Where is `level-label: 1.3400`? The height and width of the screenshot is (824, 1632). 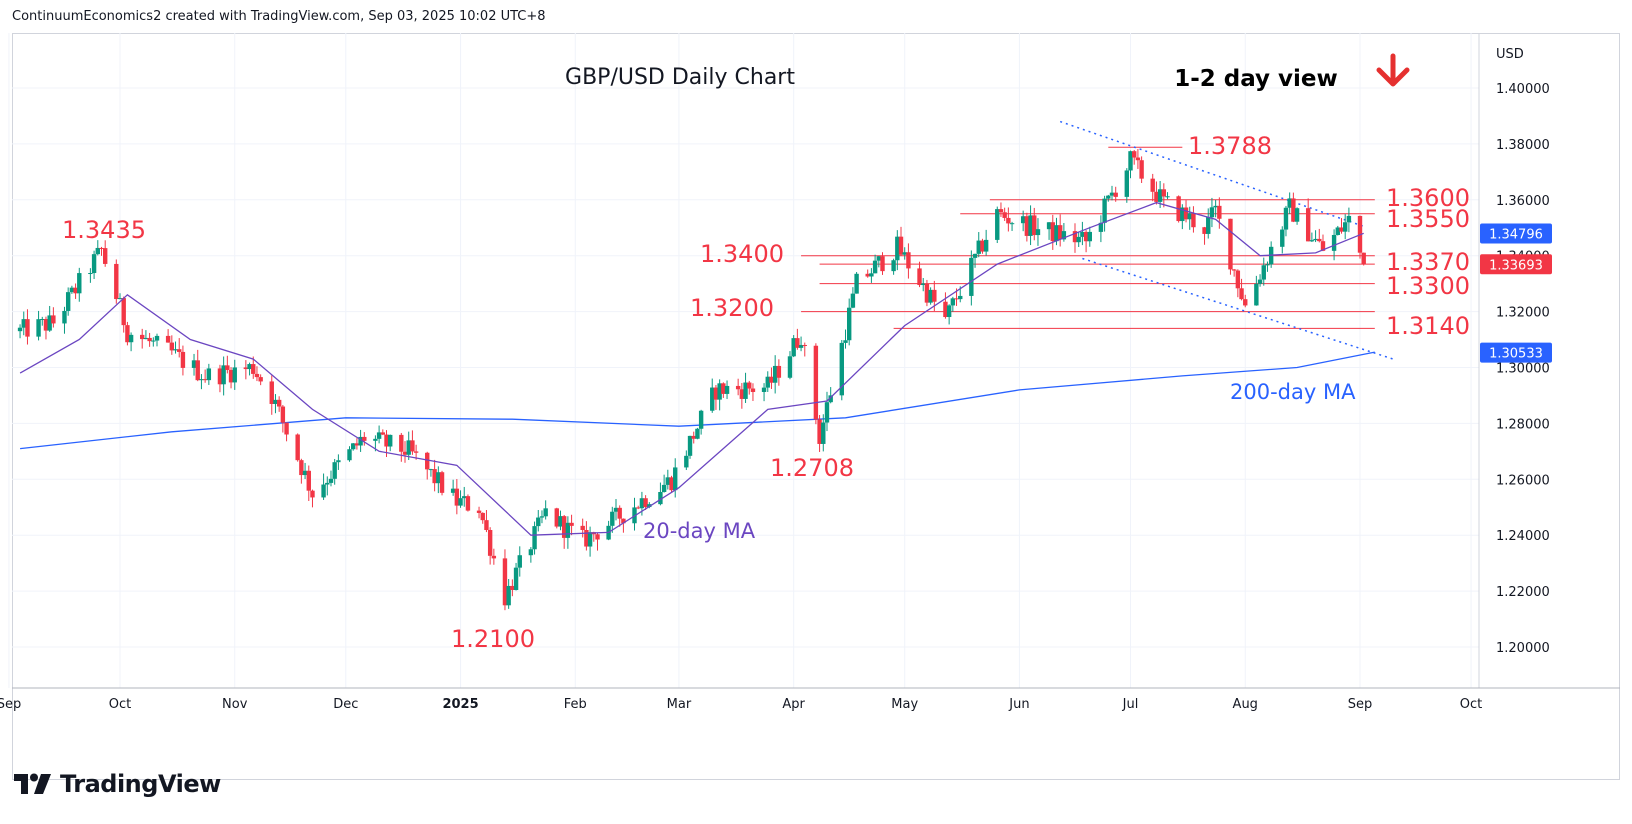 level-label: 1.3400 is located at coordinates (742, 254).